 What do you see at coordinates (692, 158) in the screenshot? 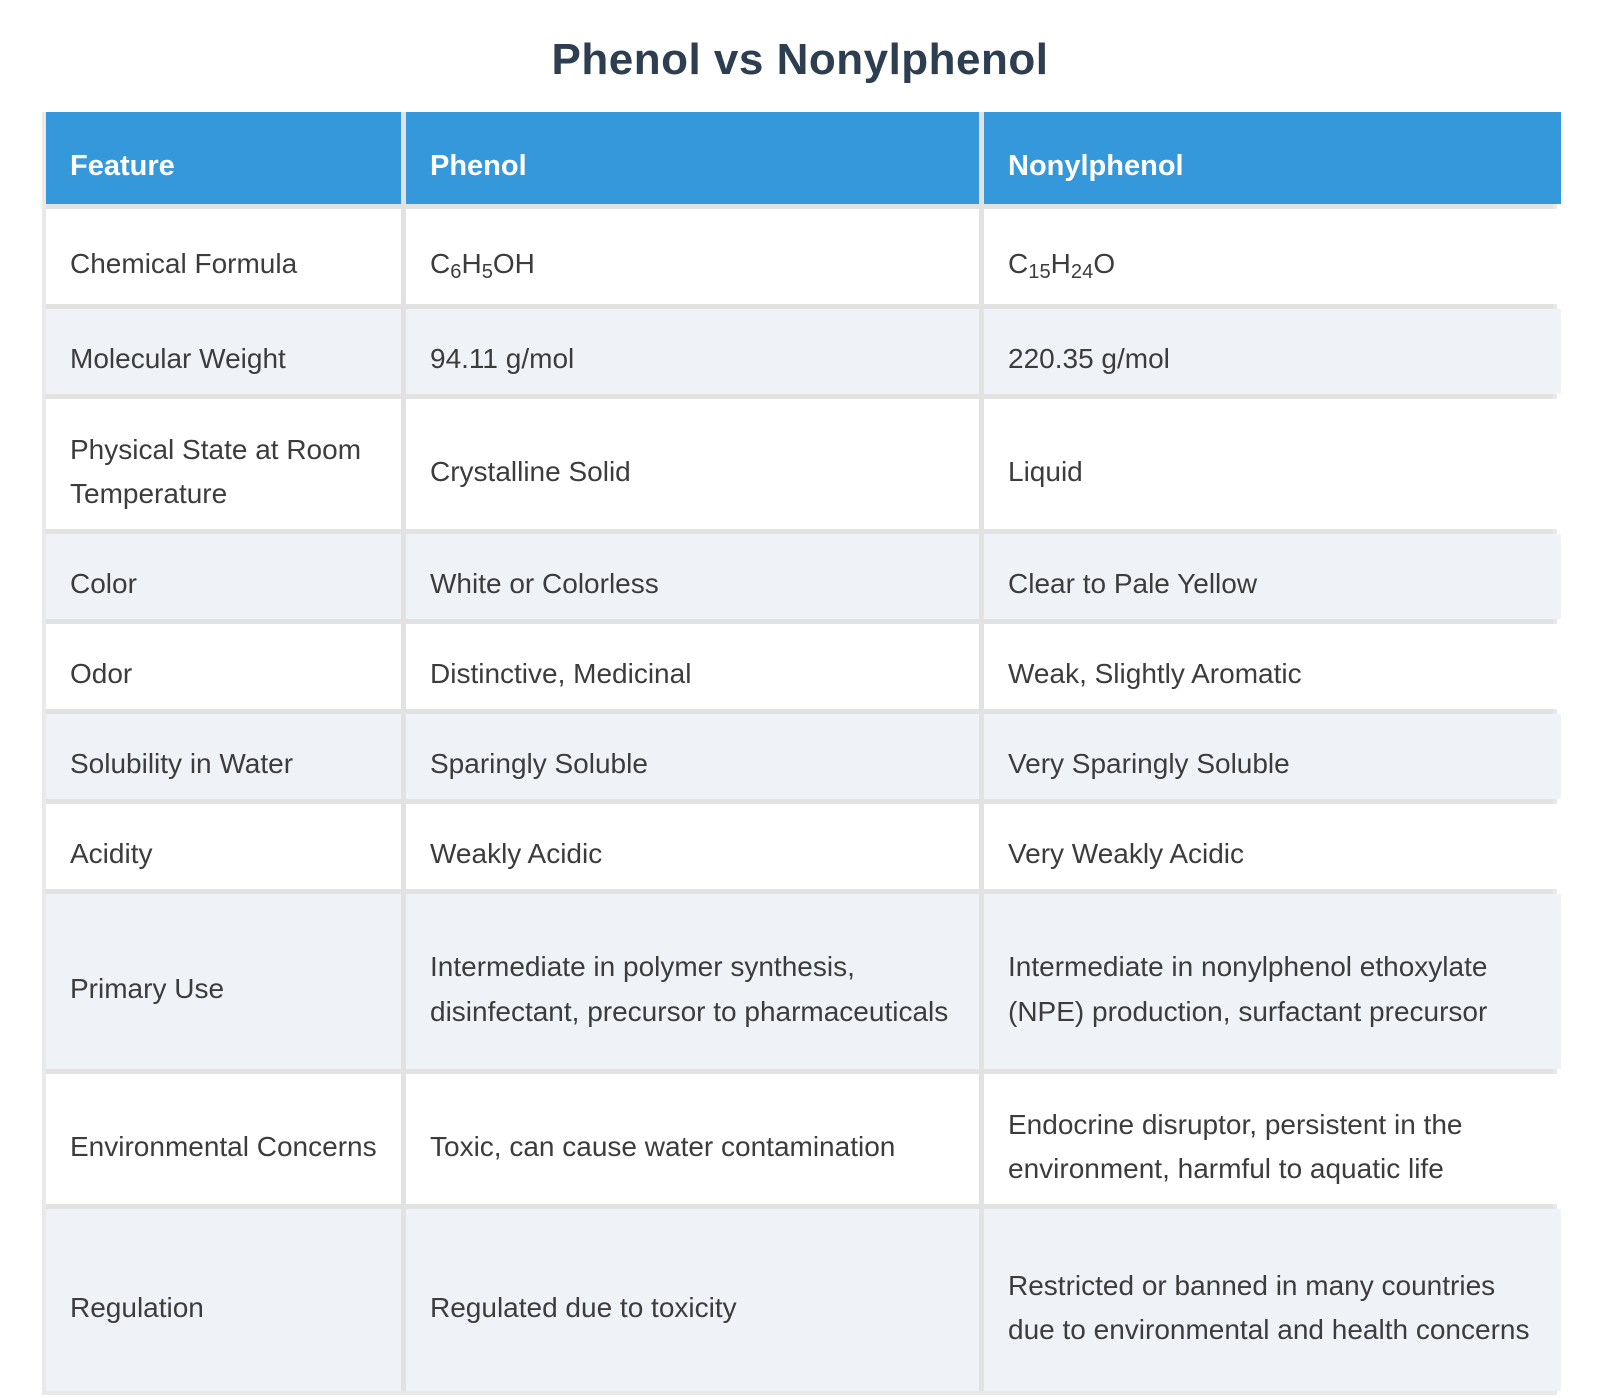
I see `header-cell-phenol: Phenol` at bounding box center [692, 158].